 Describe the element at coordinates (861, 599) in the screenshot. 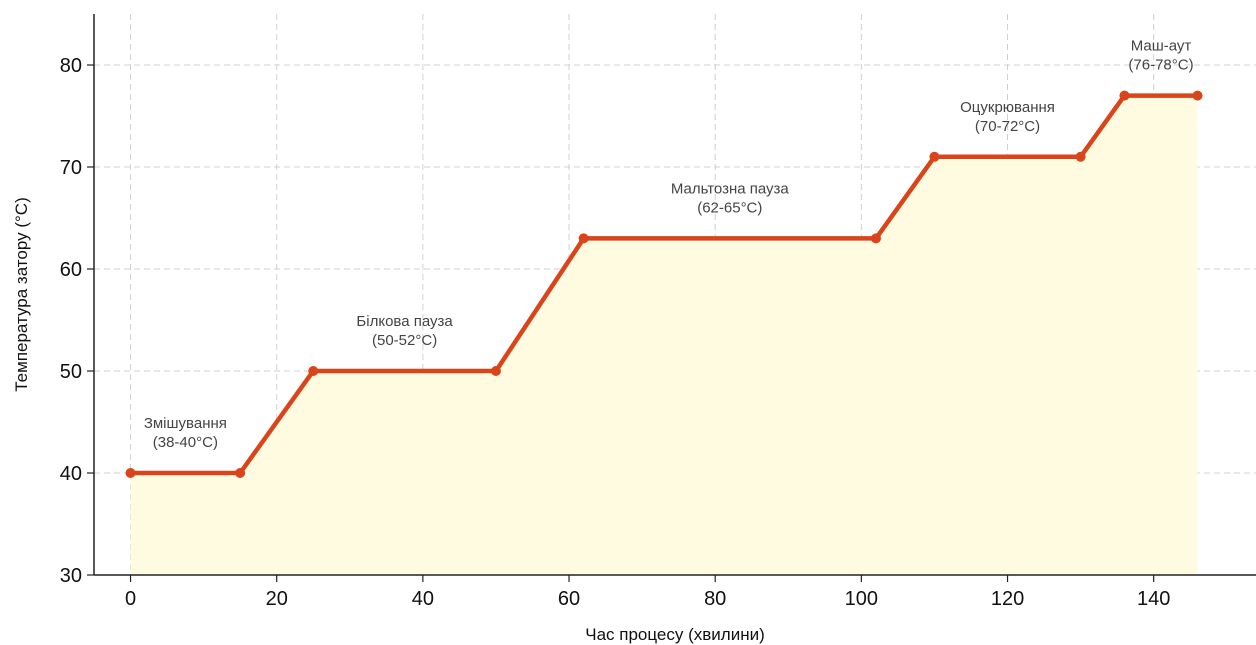

I see `x-tick-label: 100` at that location.